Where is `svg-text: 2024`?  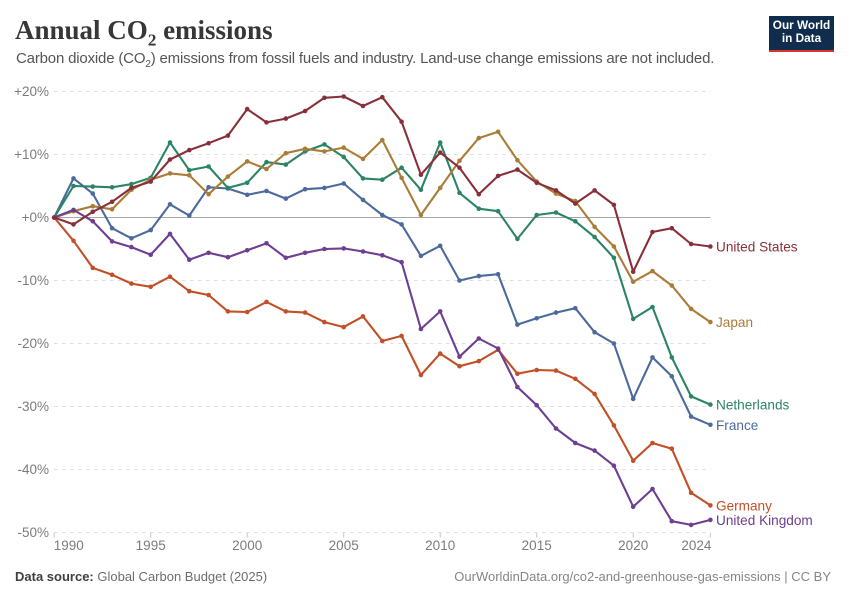 svg-text: 2024 is located at coordinates (696, 545).